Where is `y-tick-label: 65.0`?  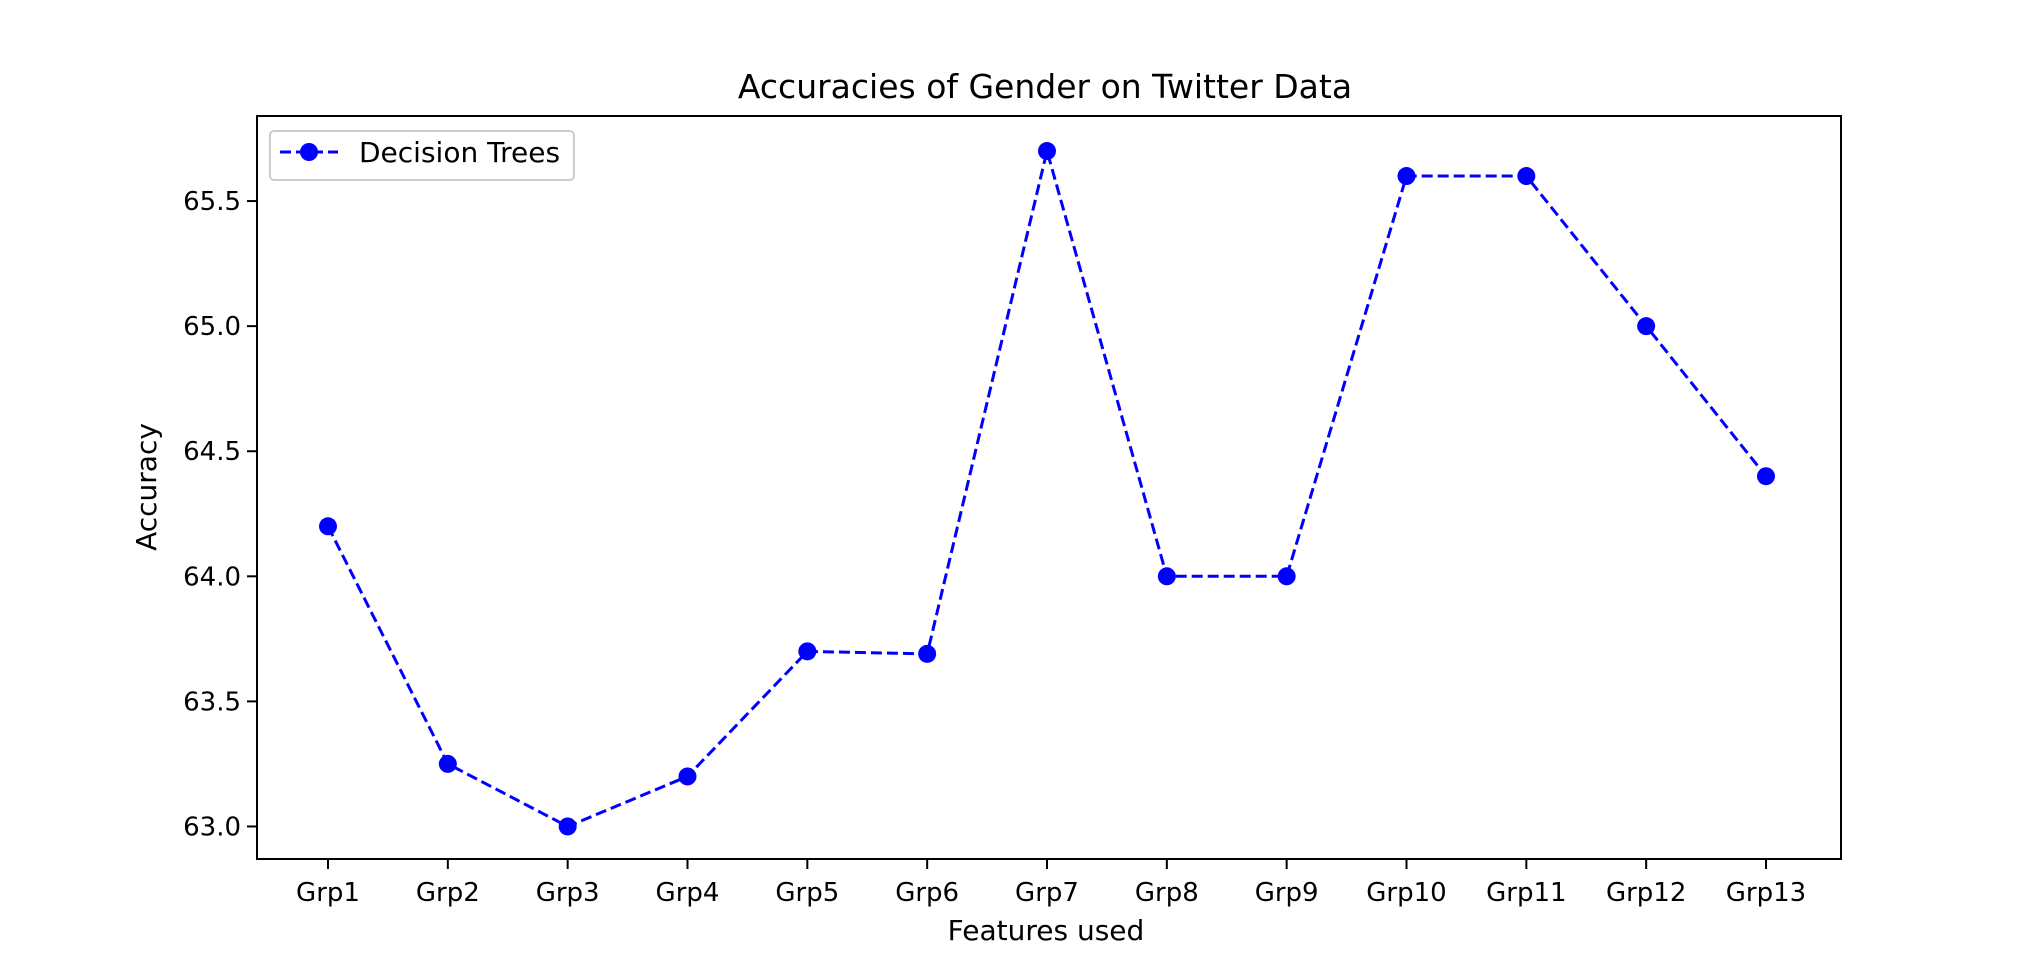
y-tick-label: 65.0 is located at coordinates (212, 327).